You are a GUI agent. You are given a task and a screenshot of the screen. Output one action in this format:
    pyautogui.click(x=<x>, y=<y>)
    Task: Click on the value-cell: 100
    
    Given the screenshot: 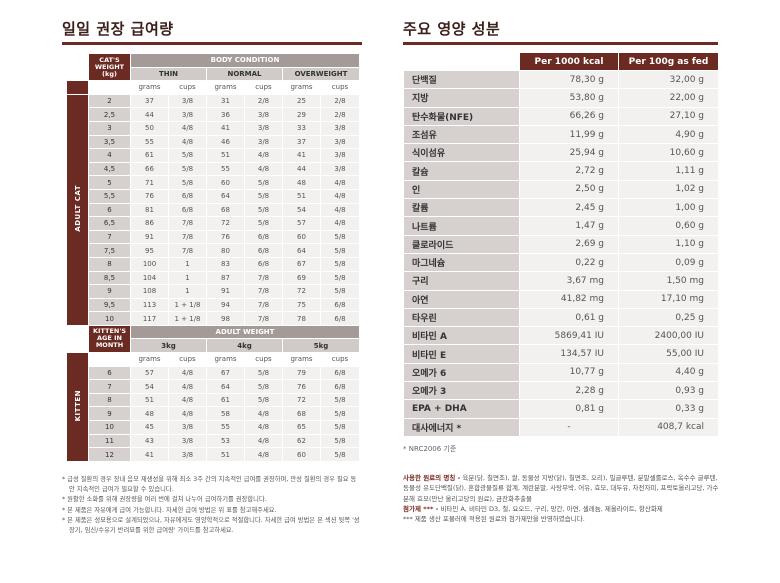 What is the action you would take?
    pyautogui.click(x=149, y=264)
    